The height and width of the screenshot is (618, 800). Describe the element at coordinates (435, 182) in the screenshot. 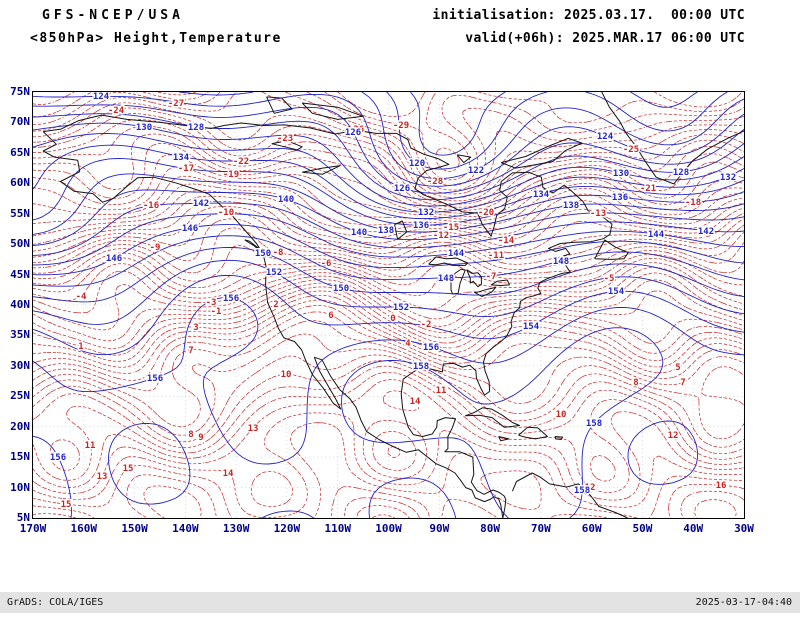

I see `temperature-label: -28` at that location.